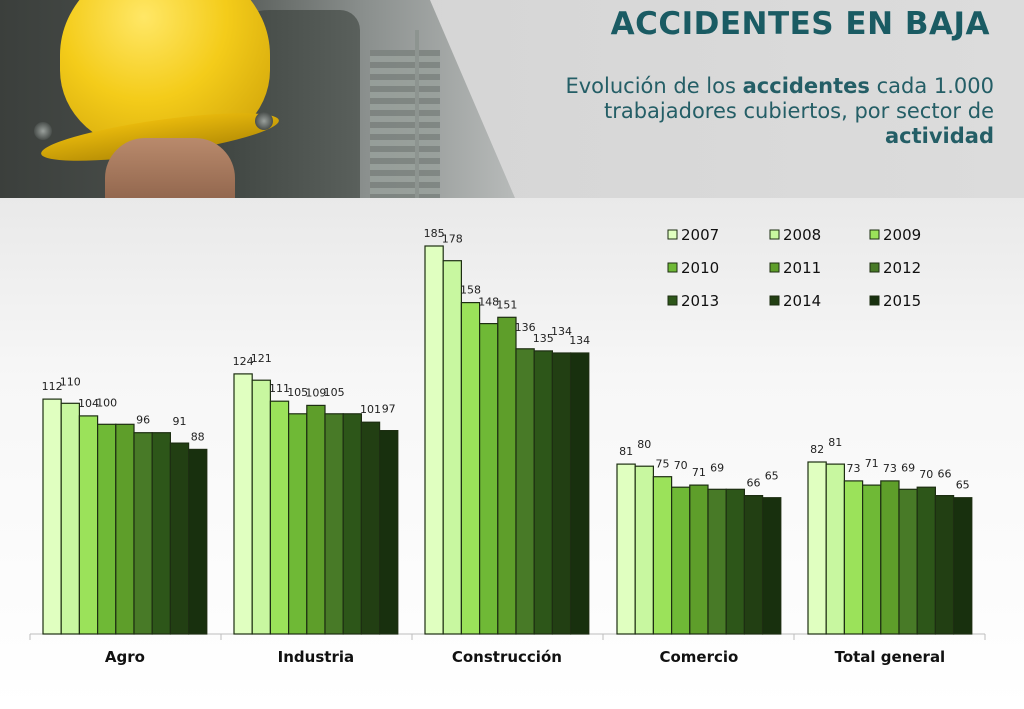 This screenshot has height=709, width=1024. I want to click on bar-2011-construcción, so click(507, 475).